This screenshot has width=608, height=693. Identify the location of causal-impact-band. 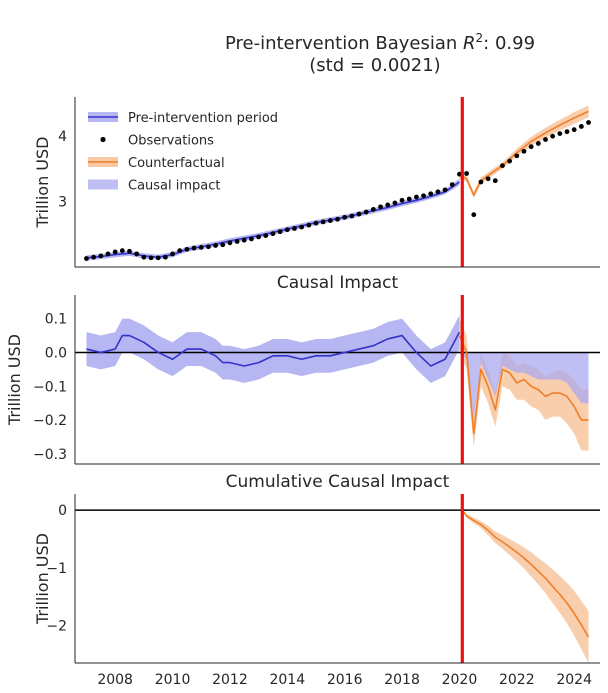
(524, 386).